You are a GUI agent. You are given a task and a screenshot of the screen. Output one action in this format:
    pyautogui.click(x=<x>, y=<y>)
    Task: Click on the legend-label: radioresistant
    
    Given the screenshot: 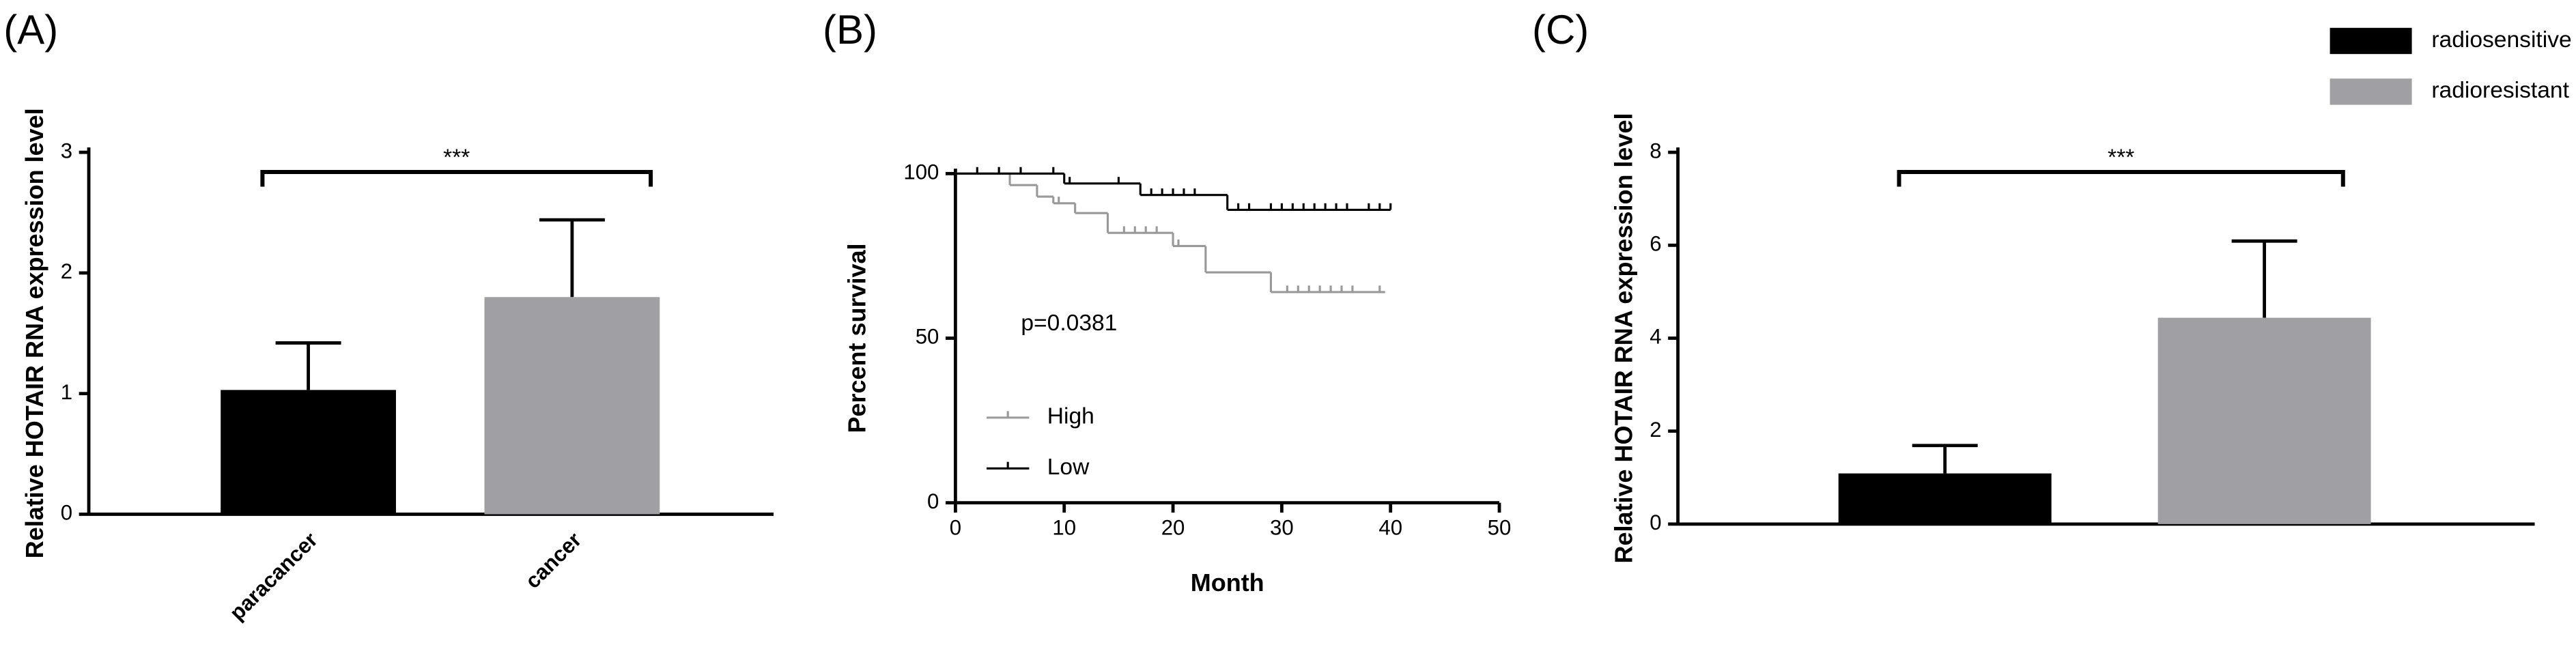 What is the action you would take?
    pyautogui.click(x=2500, y=90)
    